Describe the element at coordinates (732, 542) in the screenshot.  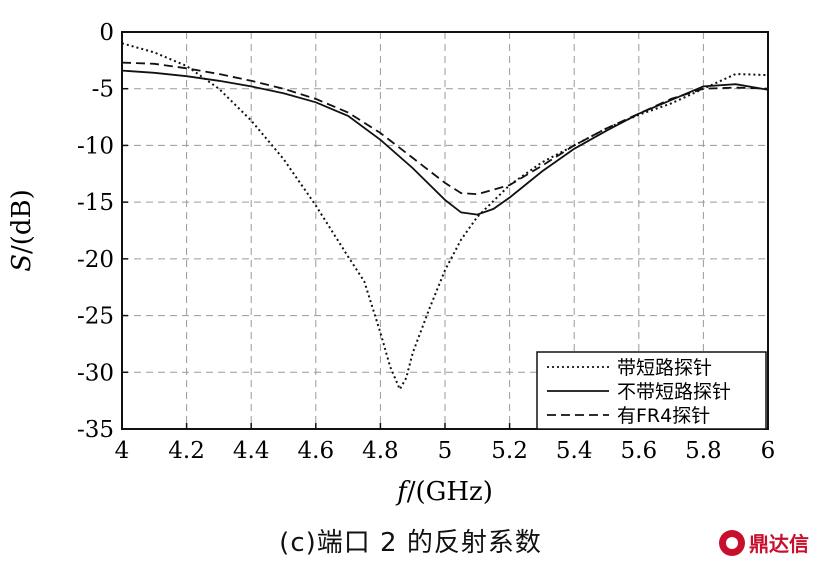
I see `watermark-logo-icon` at that location.